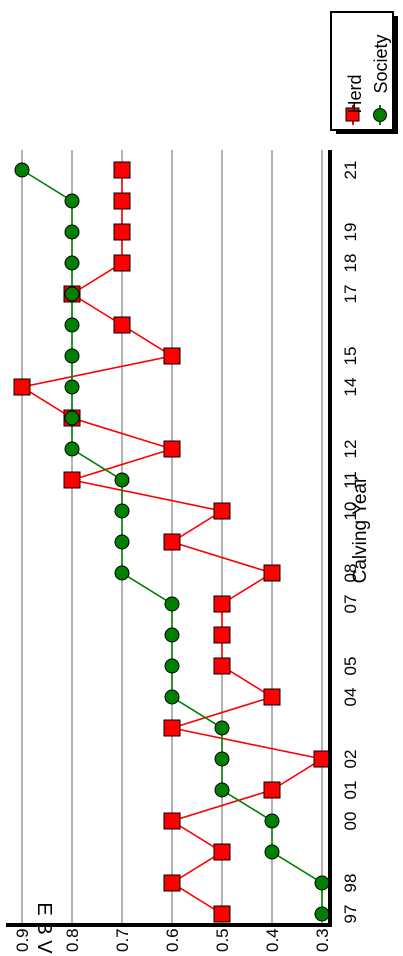 This screenshot has width=403, height=956. Describe the element at coordinates (222, 940) in the screenshot. I see `y-tick-label: 0.5` at that location.